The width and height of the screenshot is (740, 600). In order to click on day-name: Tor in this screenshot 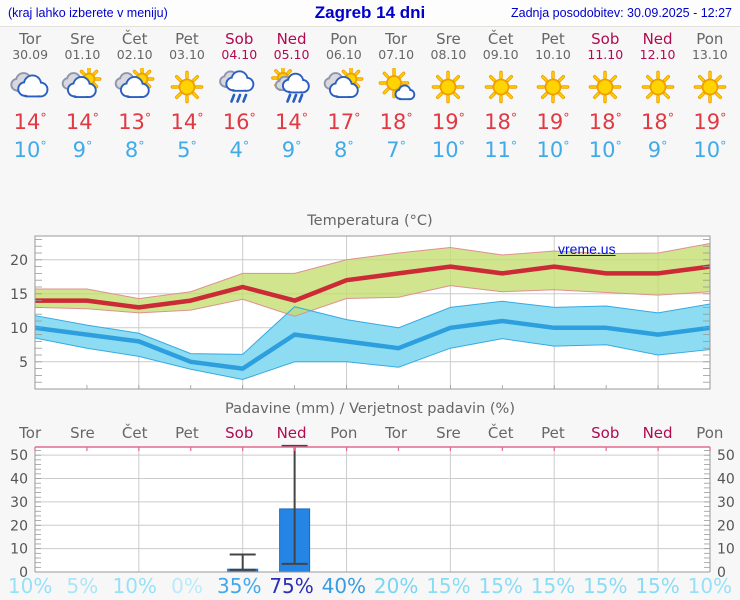, I will do `click(30, 39)`.